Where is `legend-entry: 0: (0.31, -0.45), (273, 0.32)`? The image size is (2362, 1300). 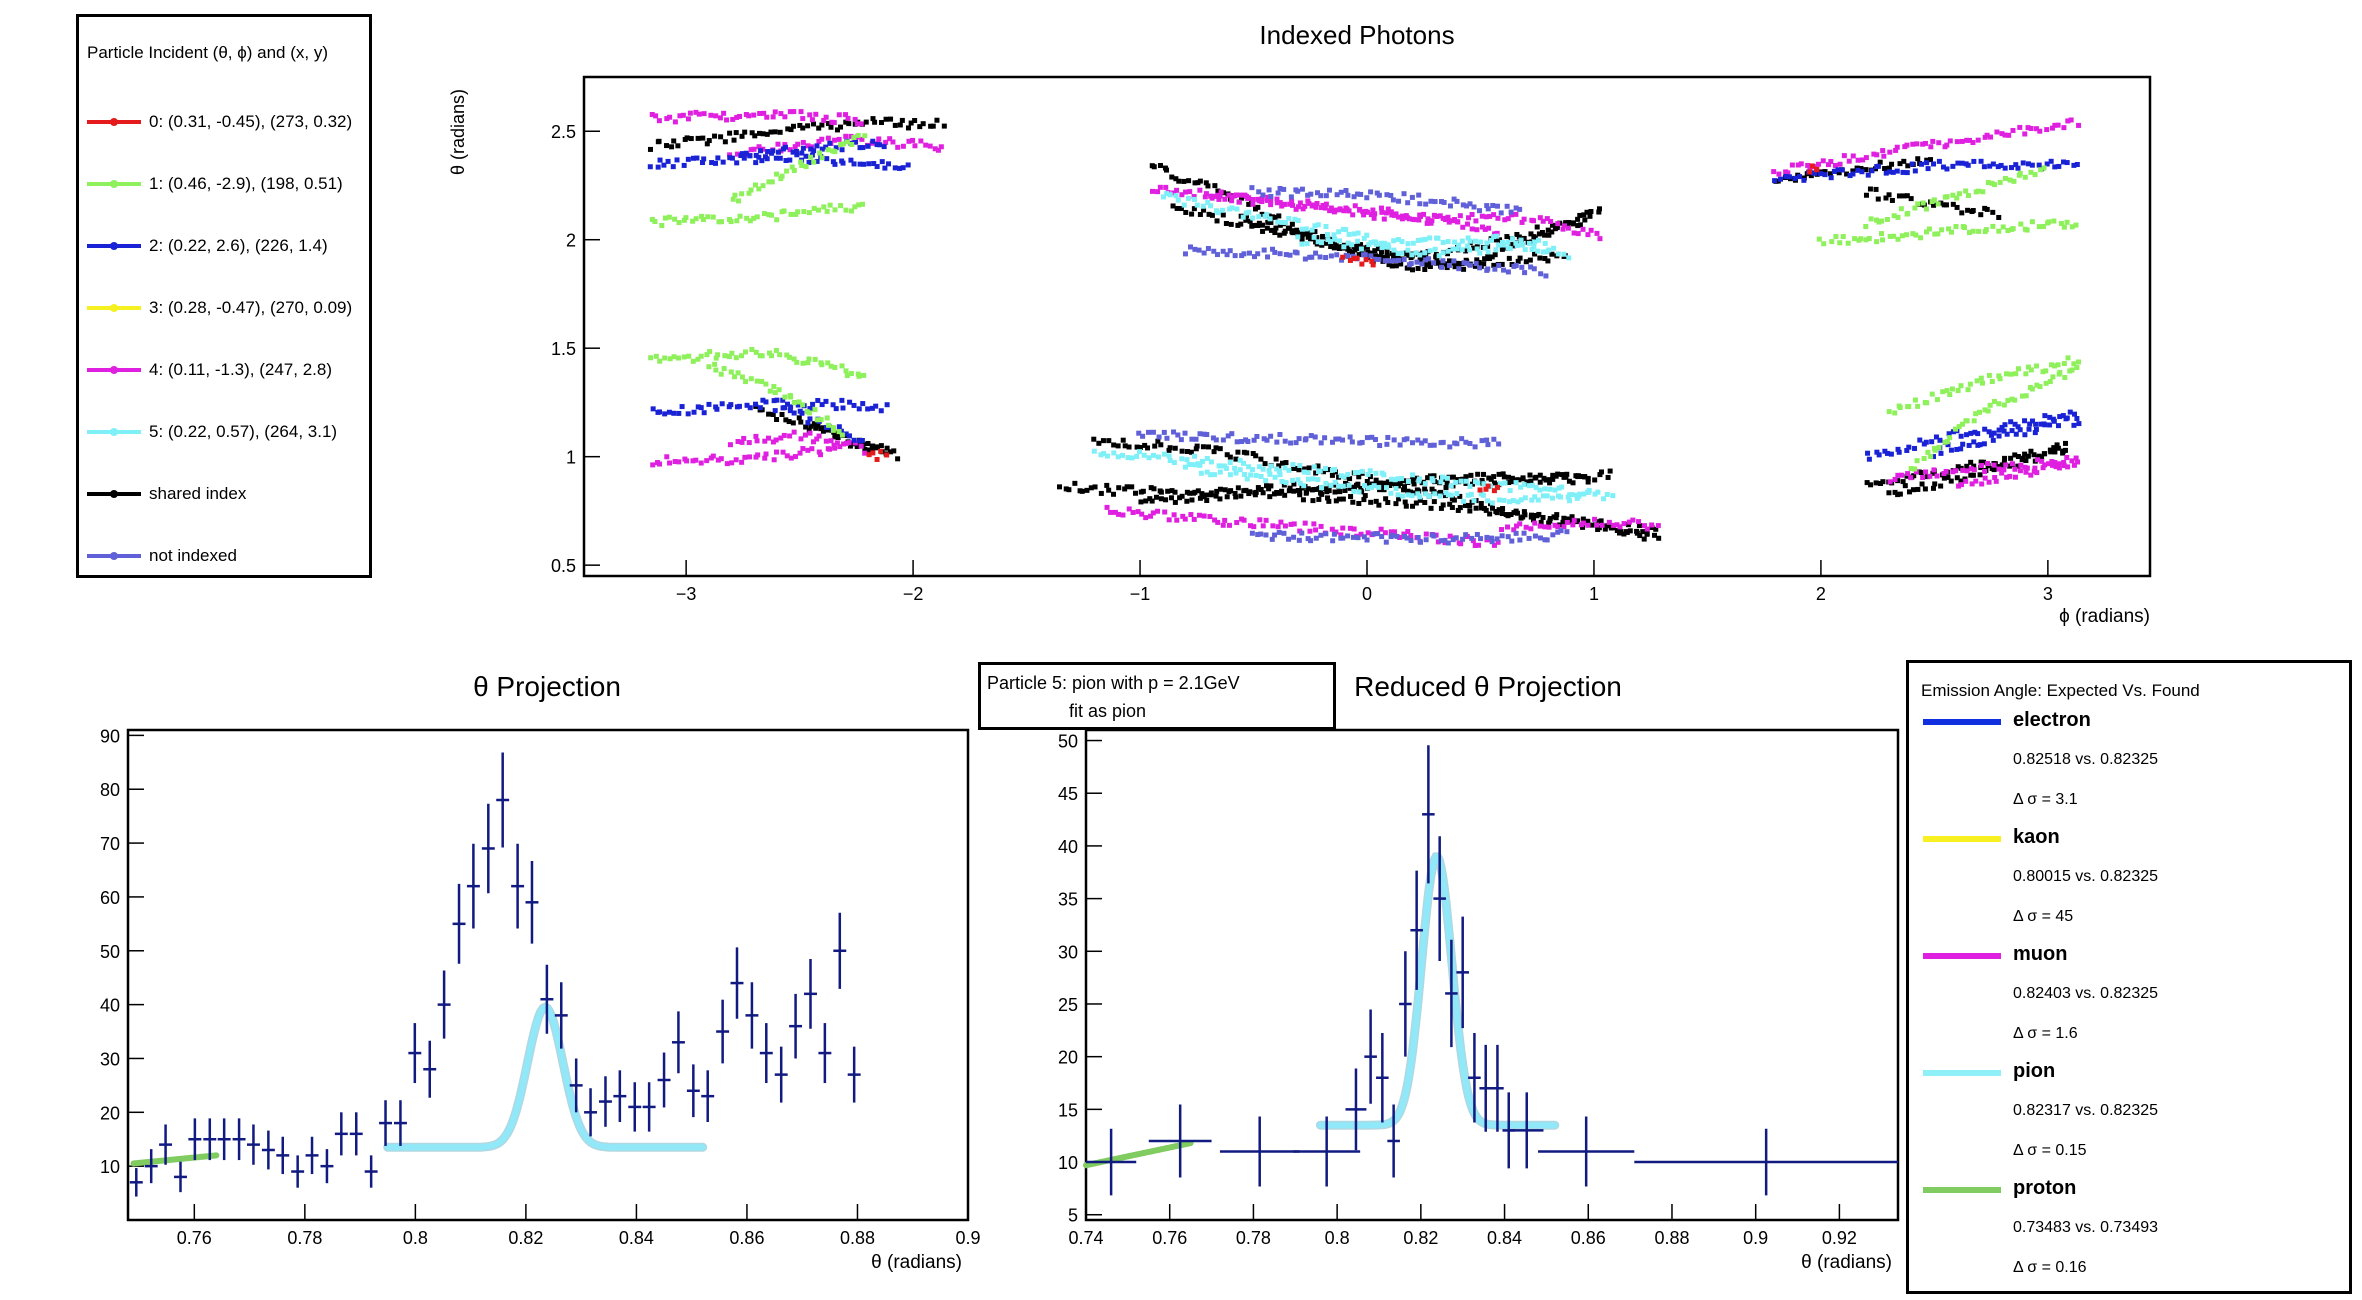 legend-entry: 0: (0.31, -0.45), (273, 0.32) is located at coordinates (224, 122).